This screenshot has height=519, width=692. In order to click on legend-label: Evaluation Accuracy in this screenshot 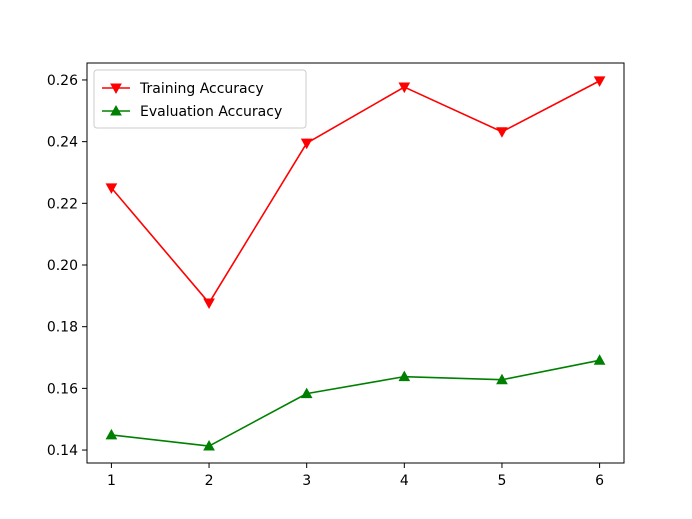, I will do `click(211, 112)`.